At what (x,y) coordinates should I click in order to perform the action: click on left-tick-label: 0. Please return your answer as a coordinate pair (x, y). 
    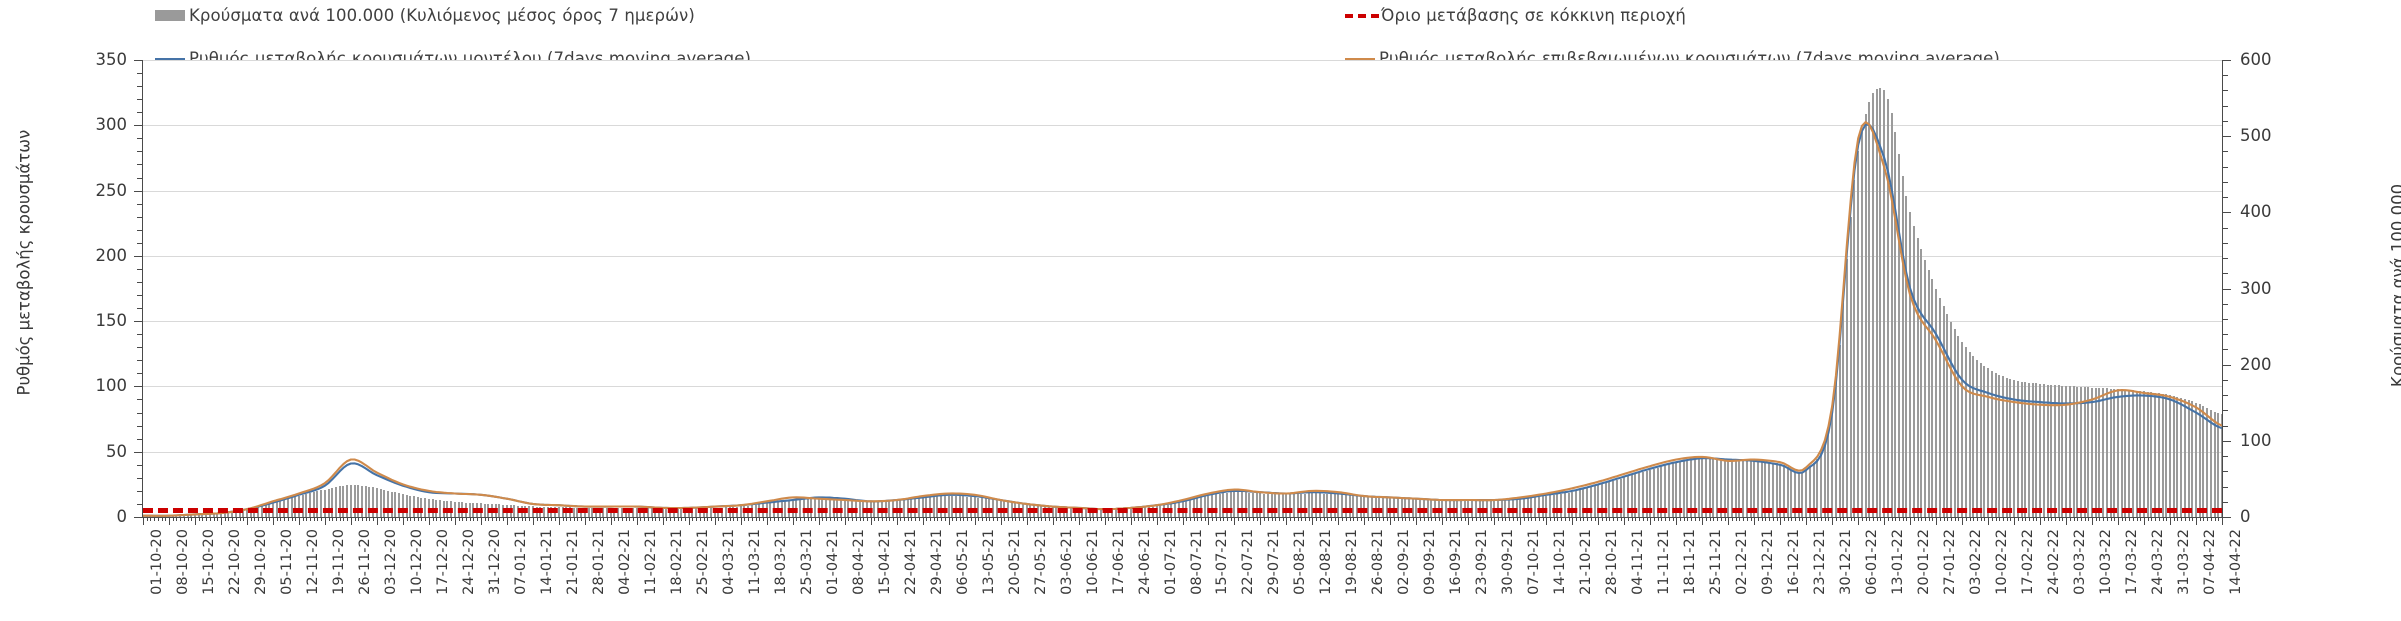
    Looking at the image, I should click on (122, 516).